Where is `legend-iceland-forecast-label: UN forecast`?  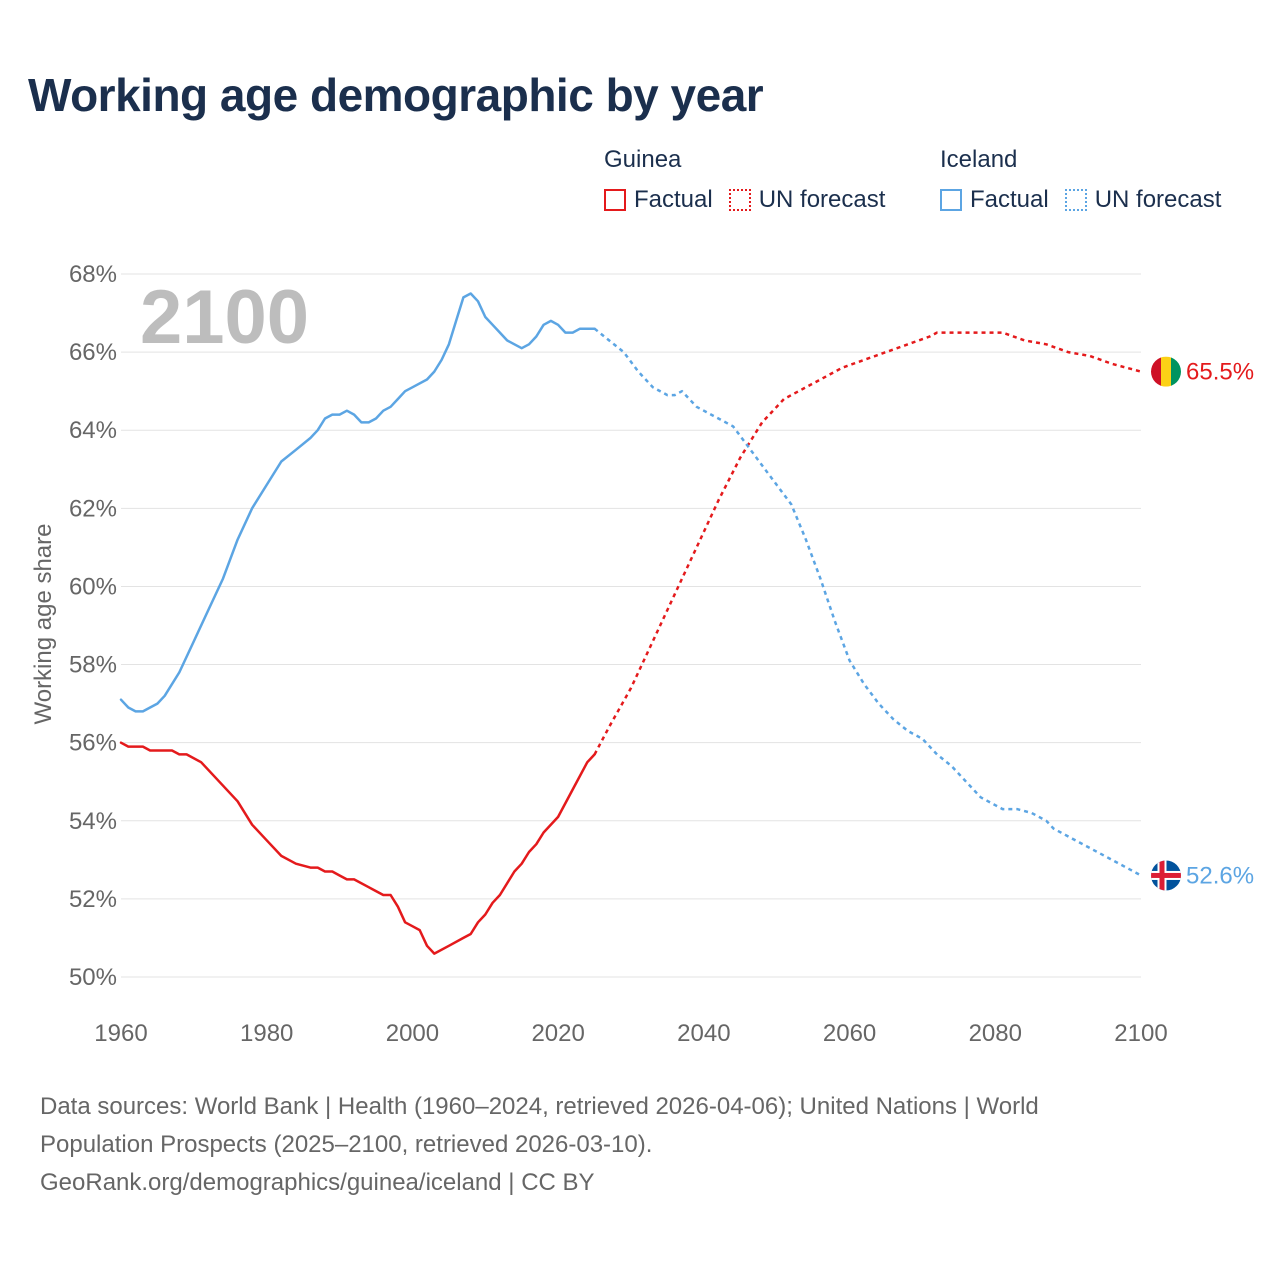
legend-iceland-forecast-label: UN forecast is located at coordinates (1158, 199).